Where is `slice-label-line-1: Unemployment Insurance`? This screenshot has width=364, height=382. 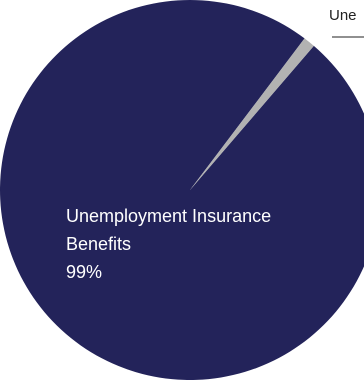
slice-label-line-1: Unemployment Insurance is located at coordinates (168, 216).